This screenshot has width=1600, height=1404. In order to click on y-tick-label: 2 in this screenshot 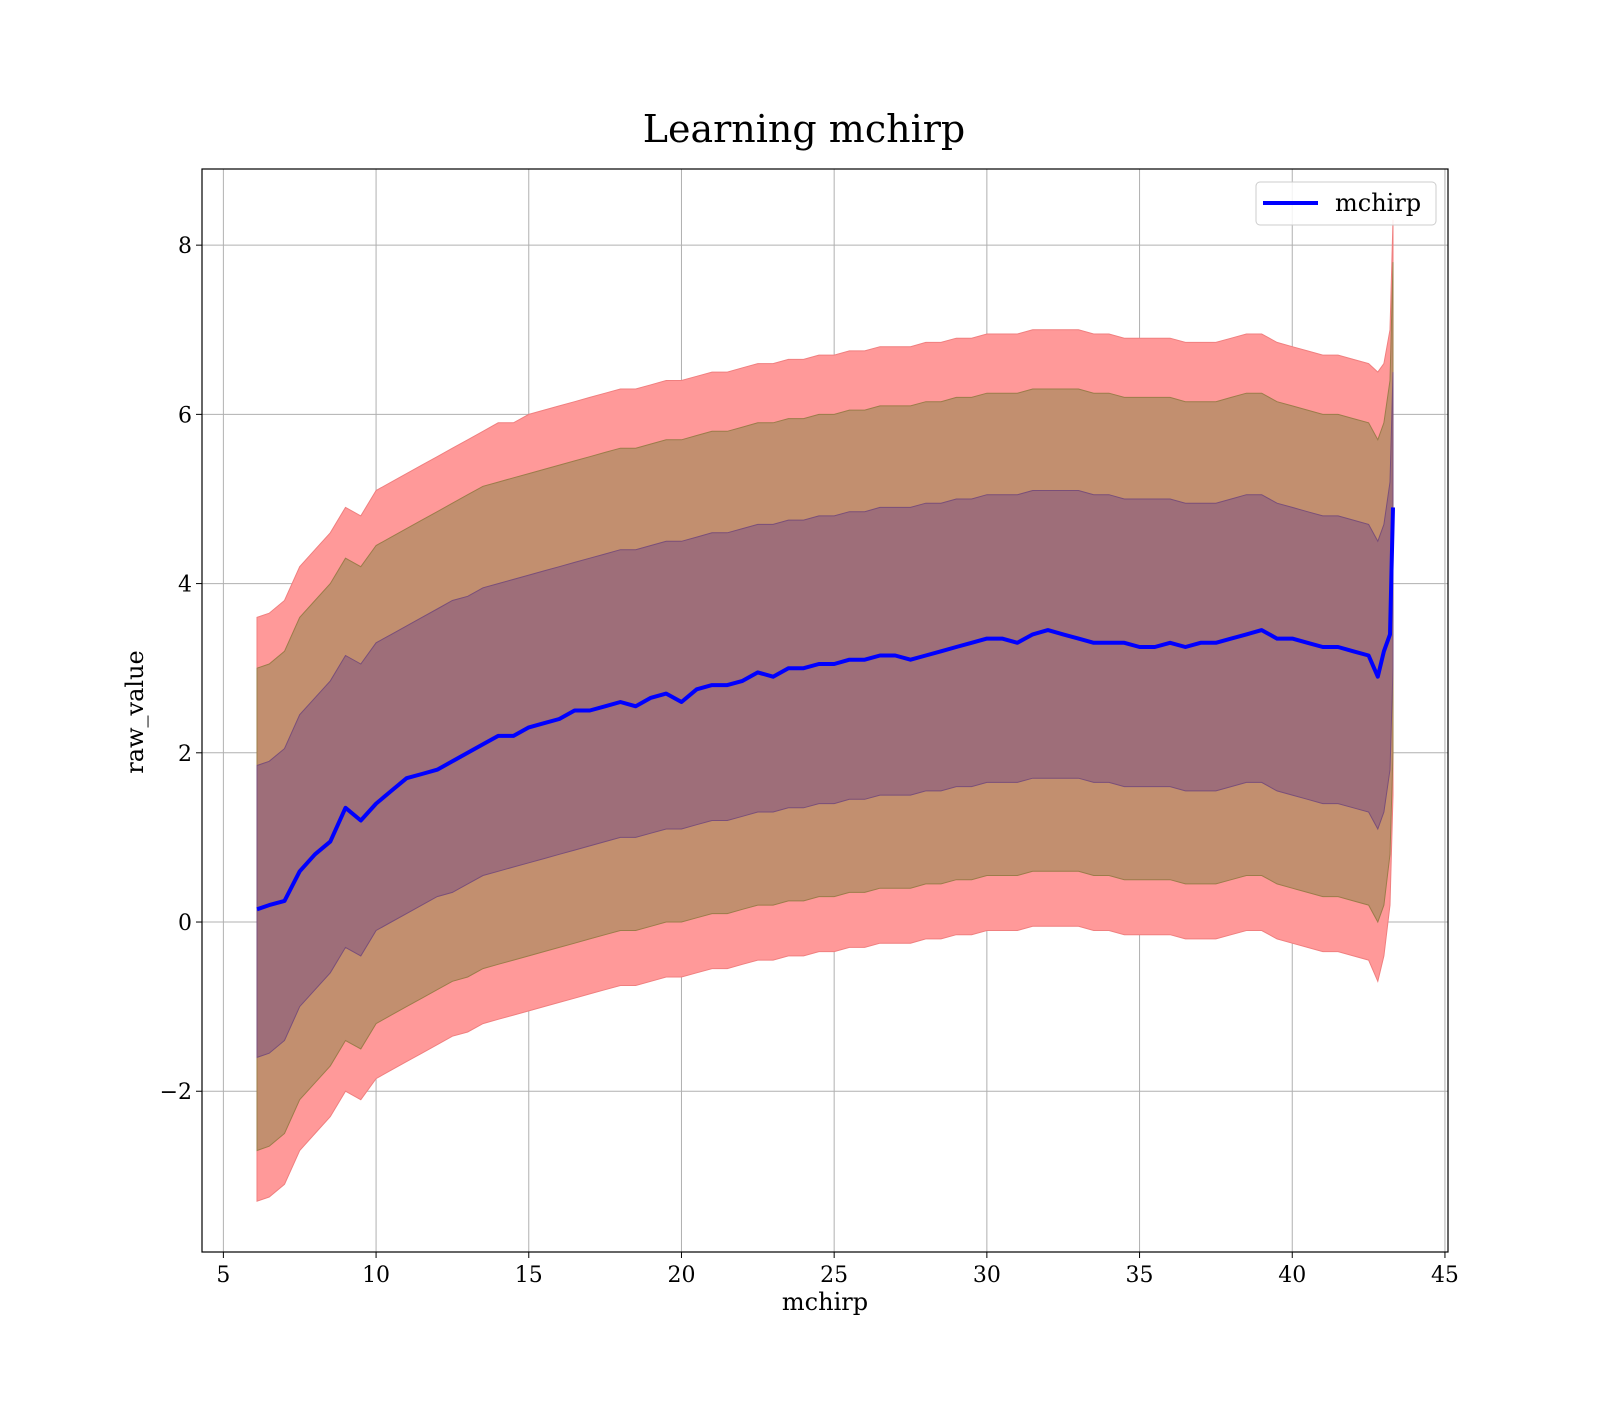, I will do `click(185, 754)`.